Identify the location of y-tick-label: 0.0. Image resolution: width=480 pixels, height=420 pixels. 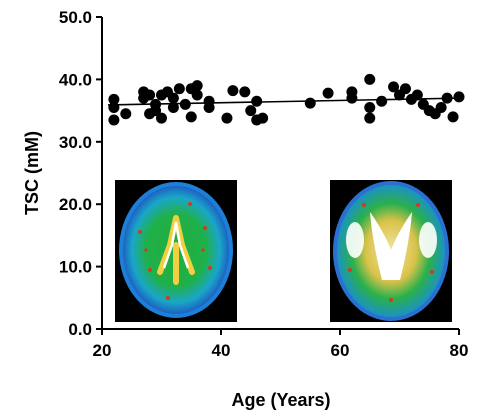
(80, 329).